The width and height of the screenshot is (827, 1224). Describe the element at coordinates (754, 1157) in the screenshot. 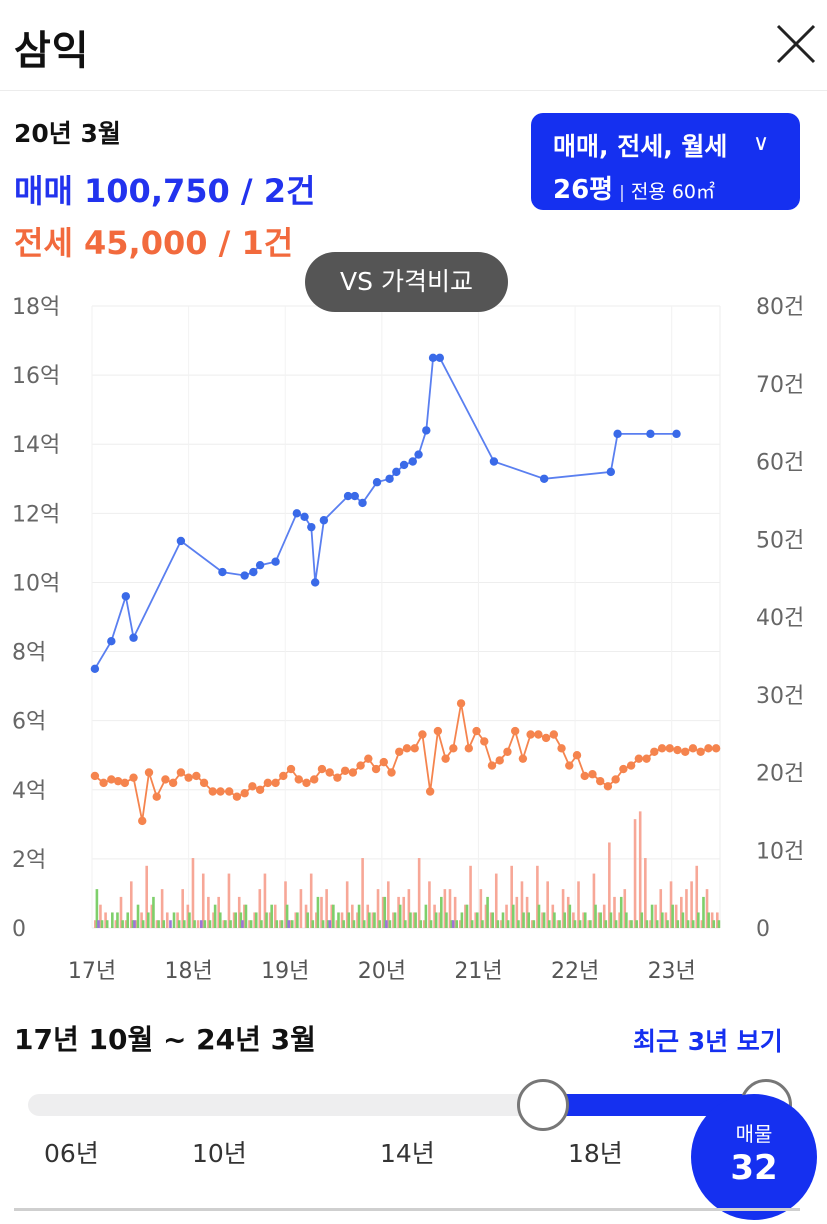

I see `listing-count-badge: 매물 32` at that location.